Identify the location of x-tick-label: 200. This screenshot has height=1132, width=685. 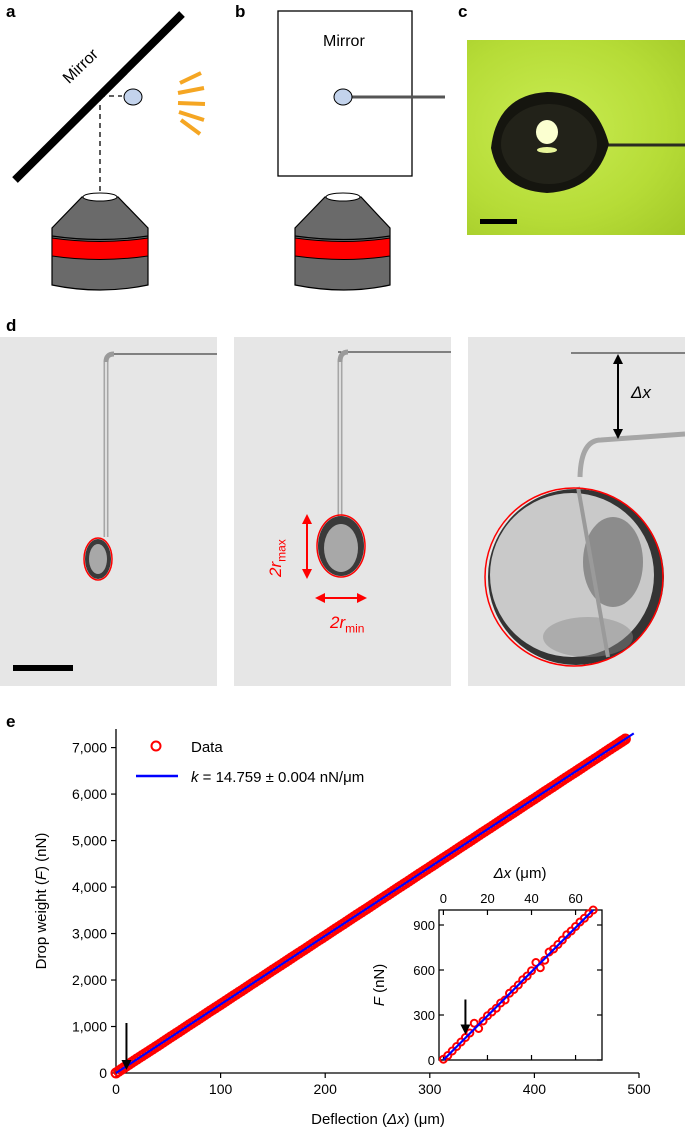
(326, 1089).